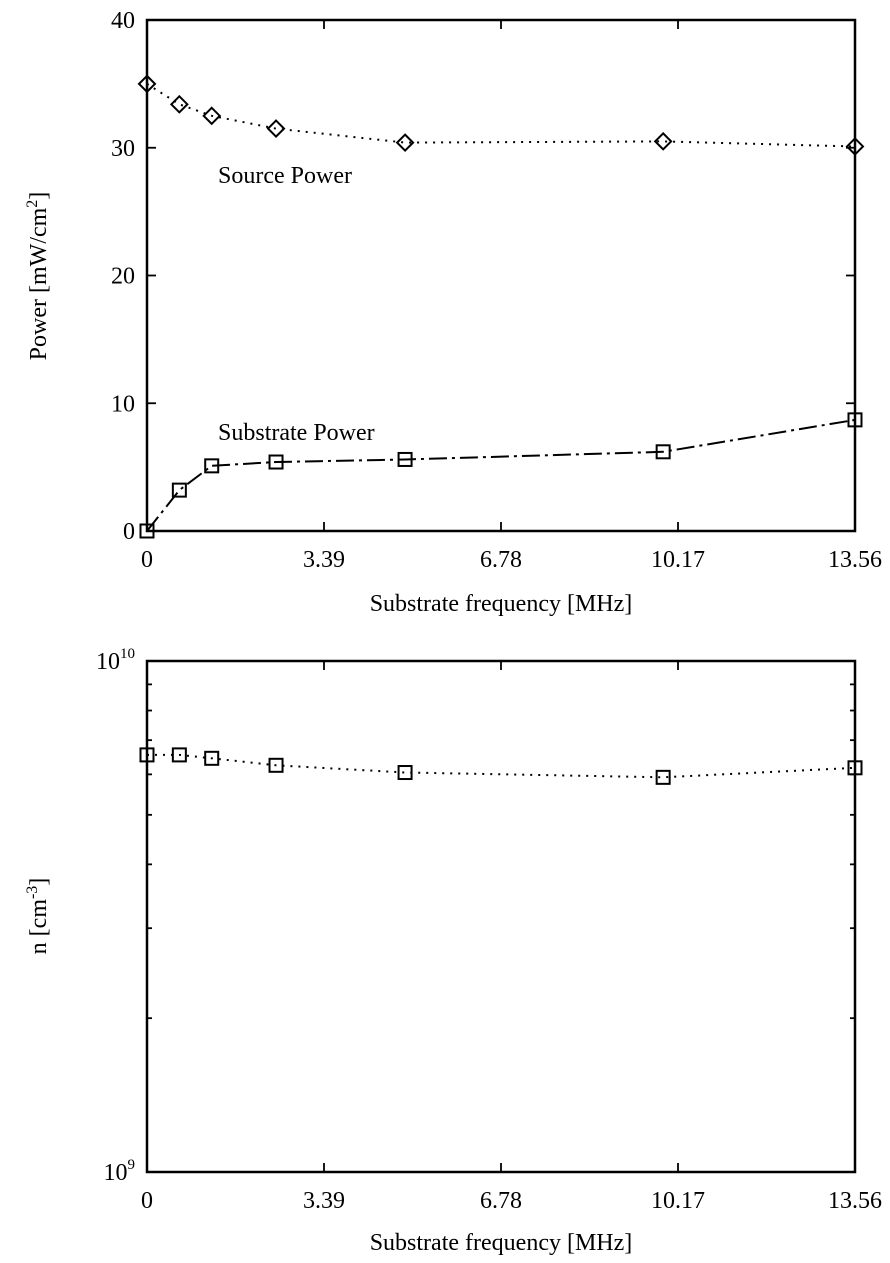 The height and width of the screenshot is (1263, 890). What do you see at coordinates (123, 149) in the screenshot?
I see `y-tick-label: 30` at bounding box center [123, 149].